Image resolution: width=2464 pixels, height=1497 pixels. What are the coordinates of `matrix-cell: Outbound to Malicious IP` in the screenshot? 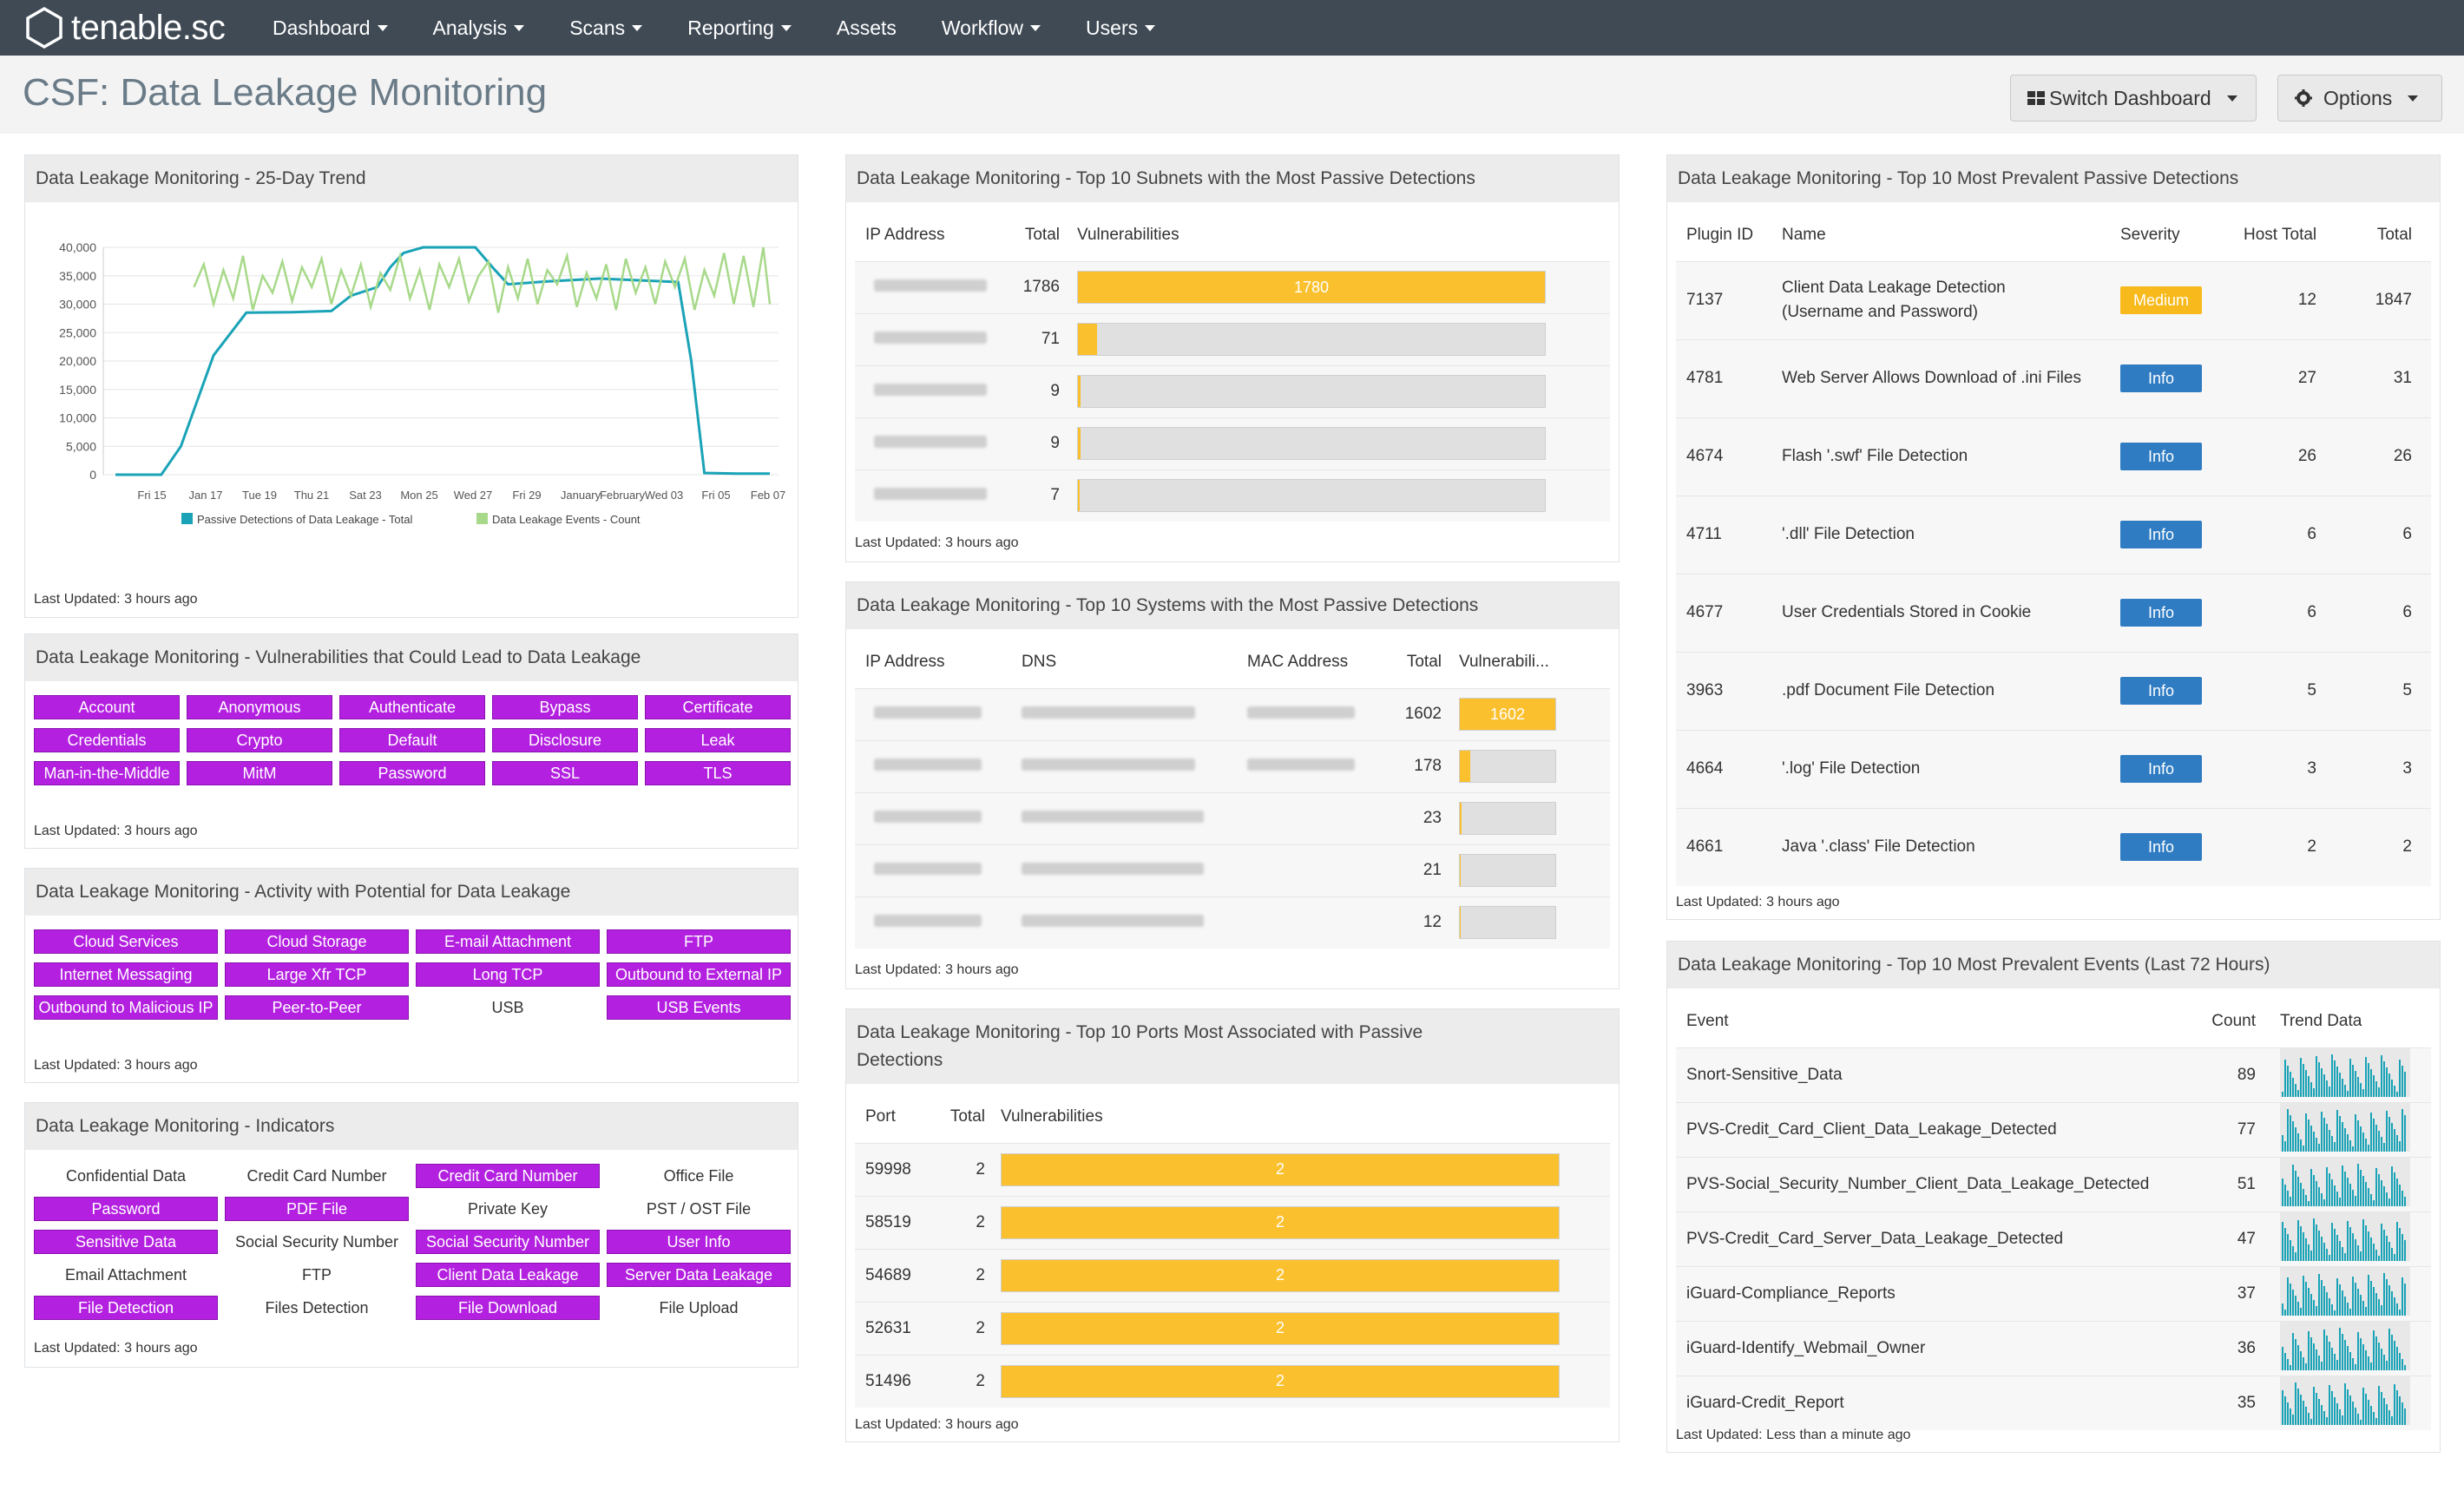 It's located at (126, 1007).